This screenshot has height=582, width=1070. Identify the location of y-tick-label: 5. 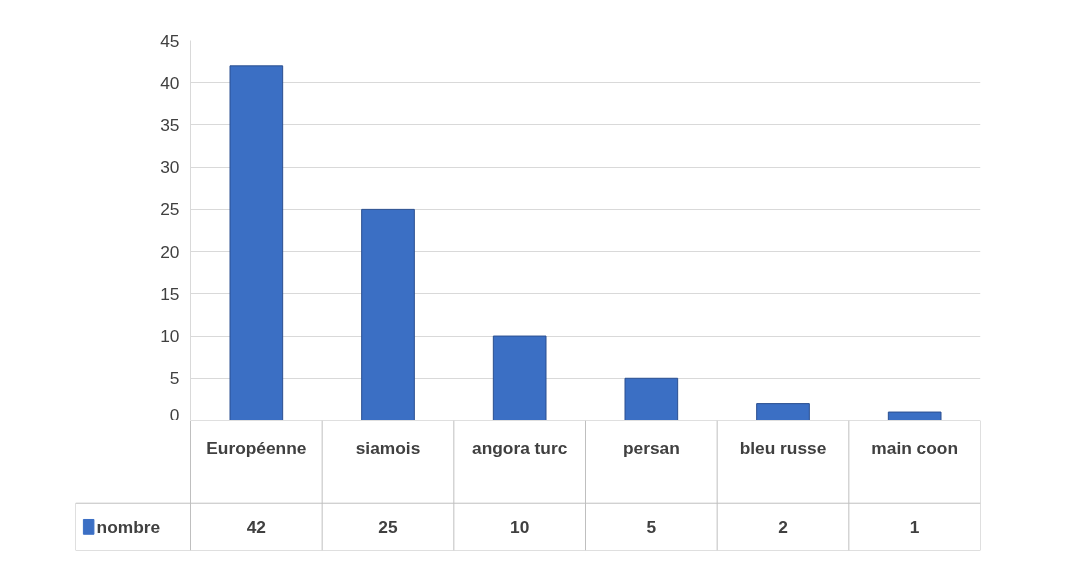
(174, 378).